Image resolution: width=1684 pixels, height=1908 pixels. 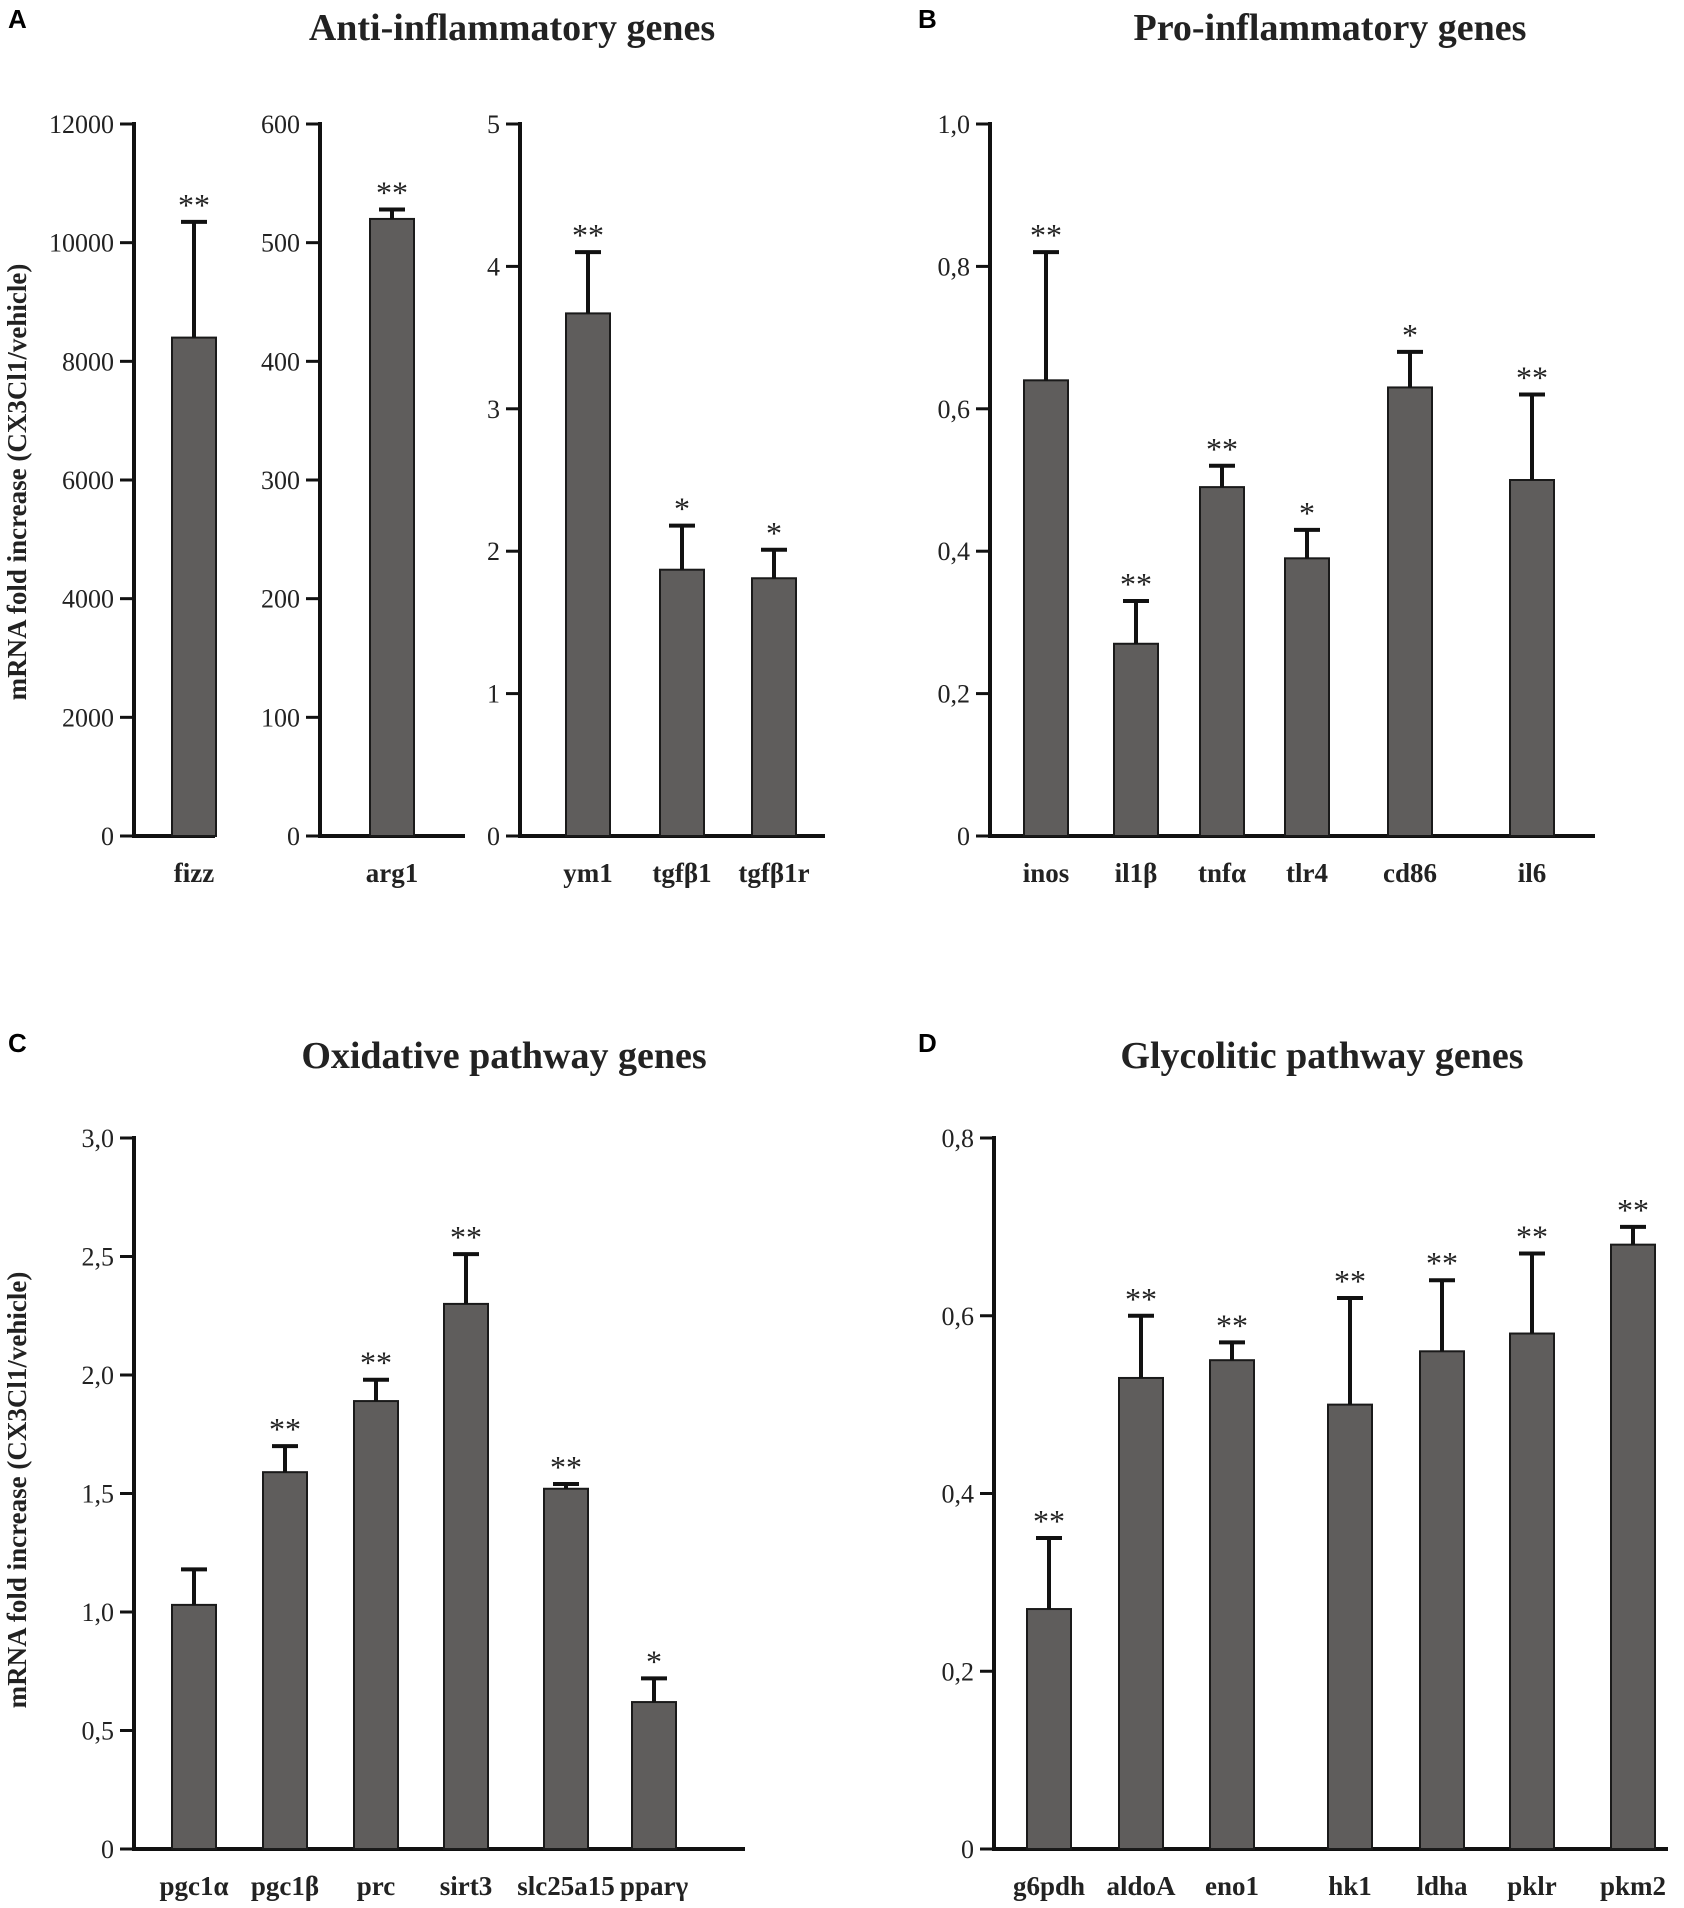 I want to click on significance-label-D-2: **, so click(x=1232, y=1325).